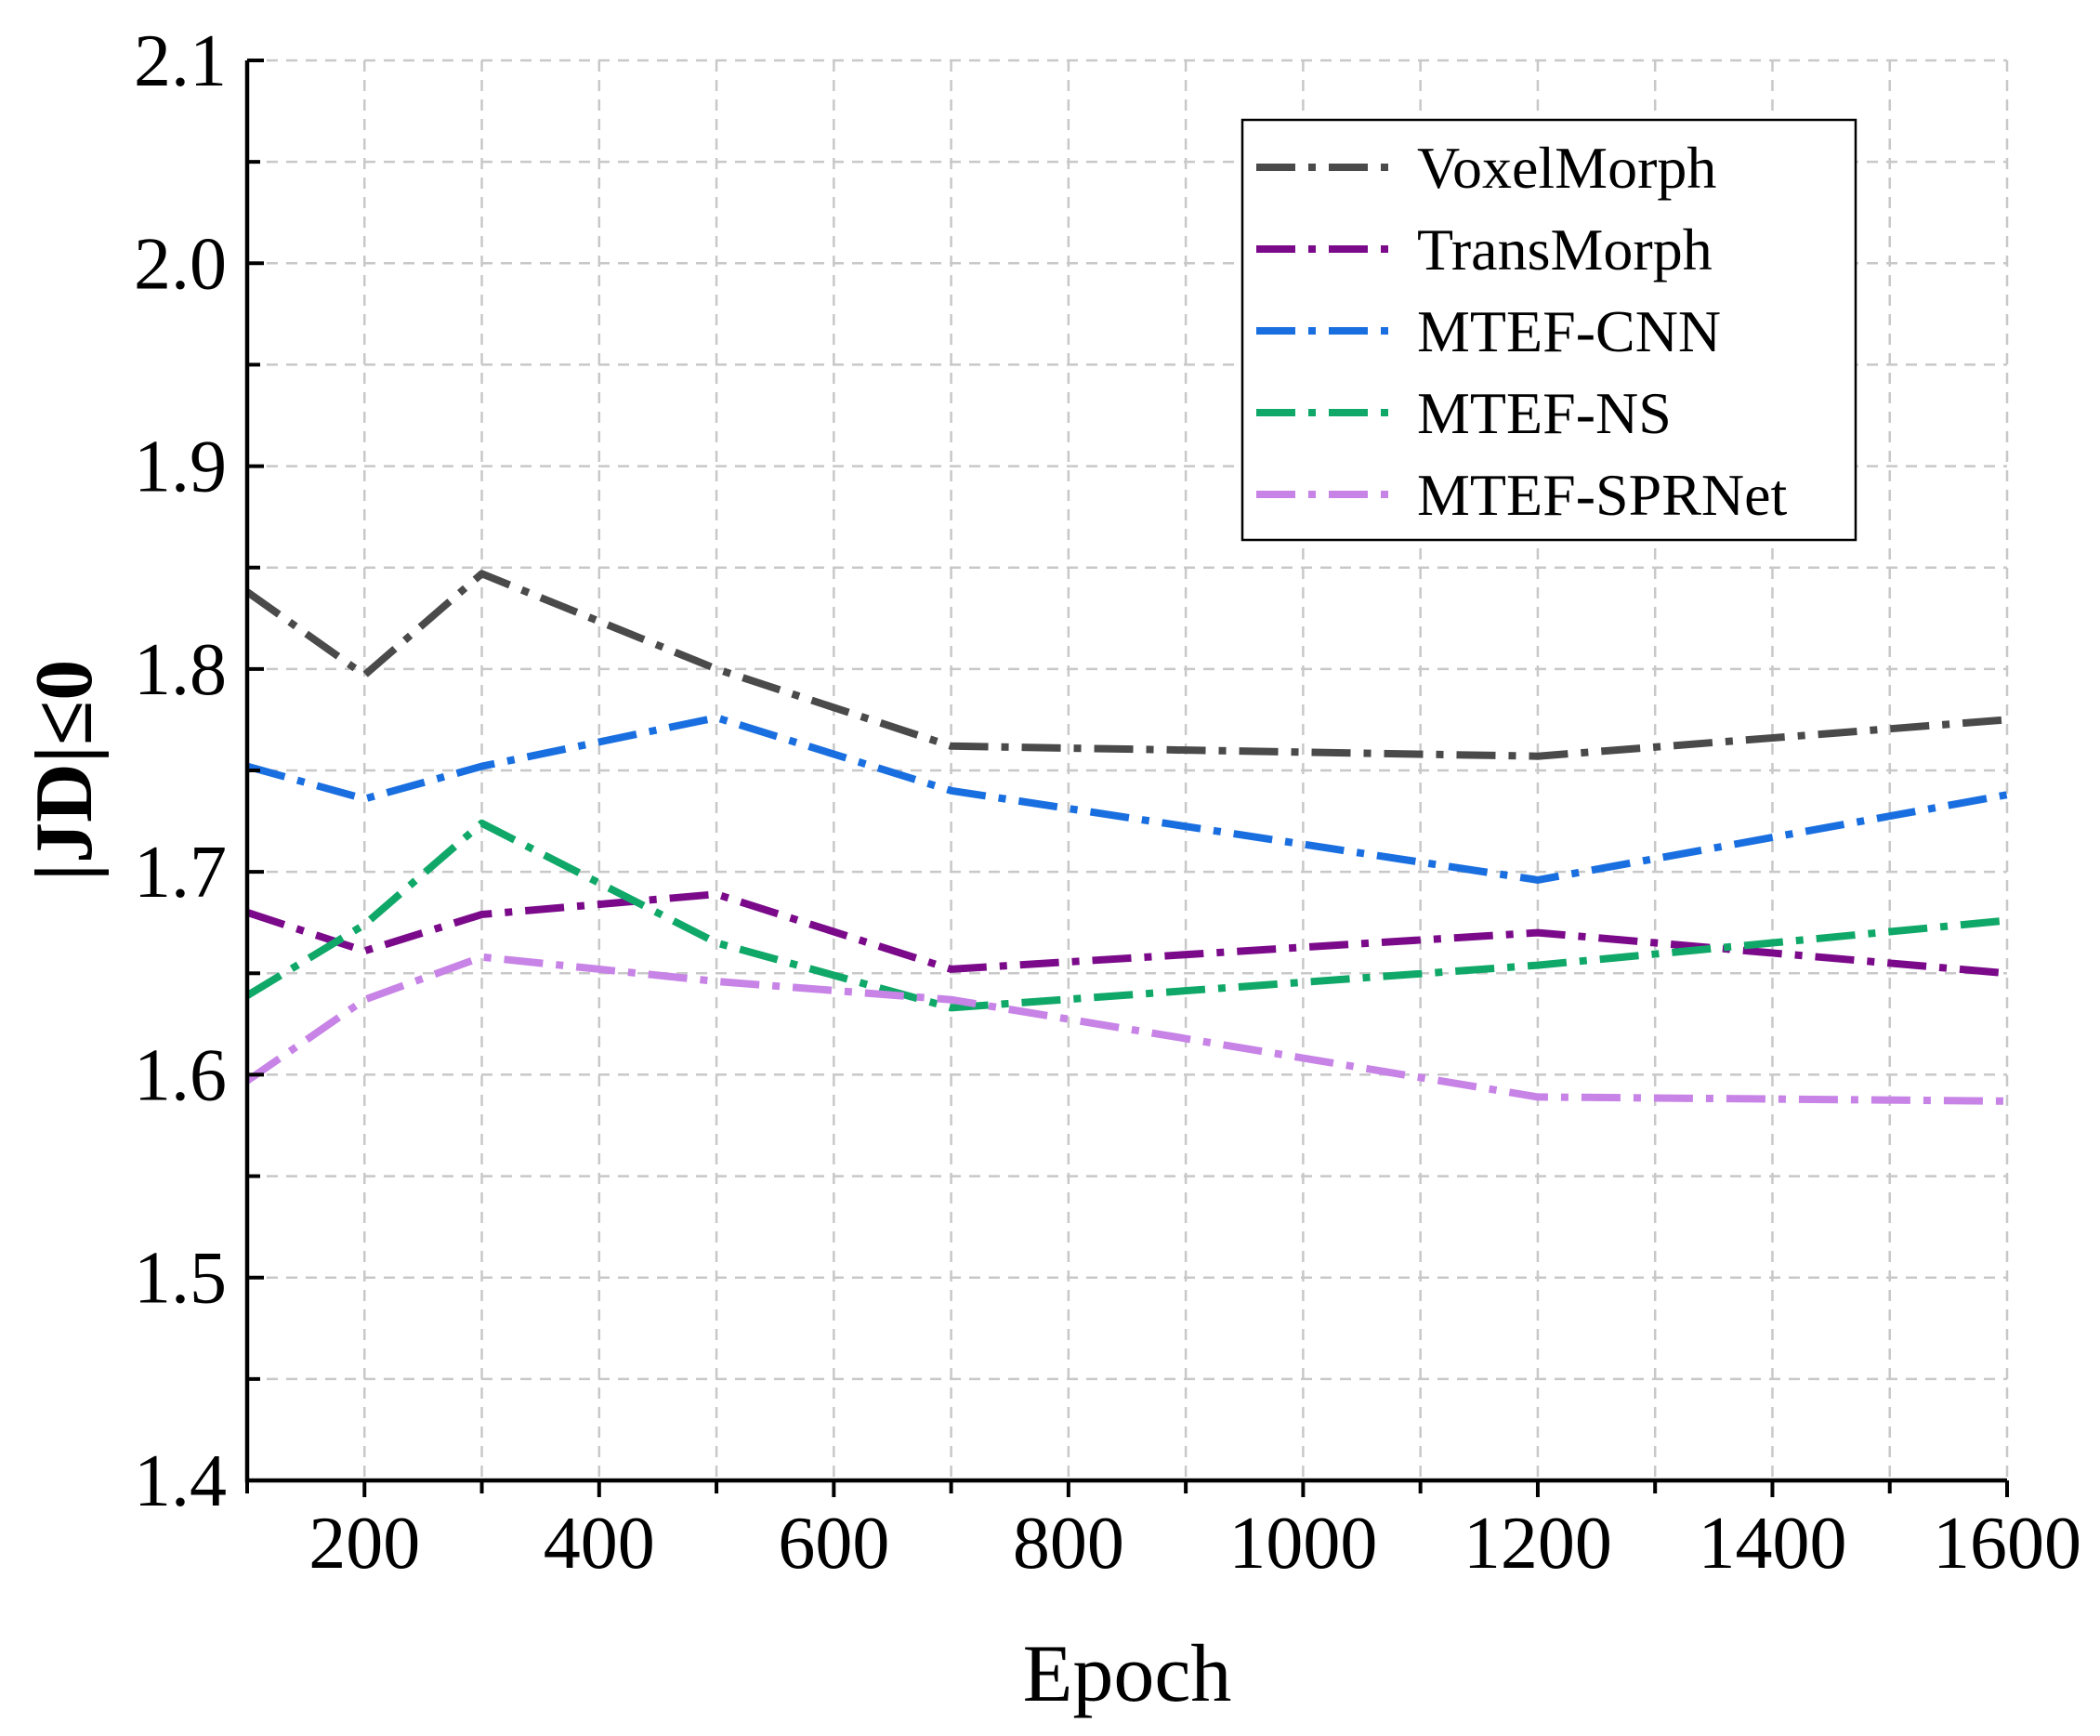 The height and width of the screenshot is (1736, 2100). What do you see at coordinates (833, 1544) in the screenshot?
I see `x-tick-label: 600` at bounding box center [833, 1544].